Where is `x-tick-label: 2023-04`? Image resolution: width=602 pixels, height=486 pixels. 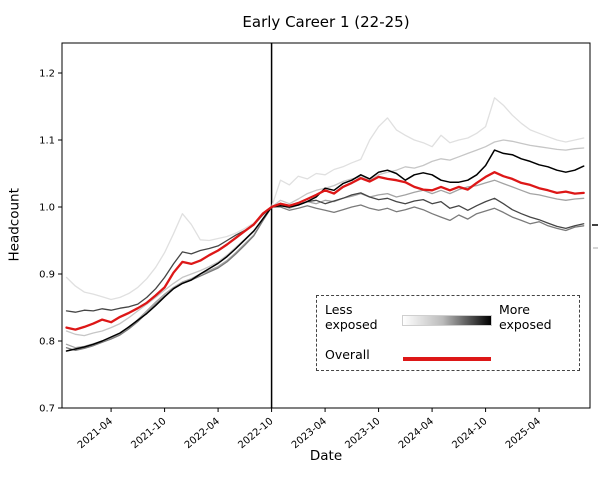 x-tick-label: 2023-04 is located at coordinates (309, 433).